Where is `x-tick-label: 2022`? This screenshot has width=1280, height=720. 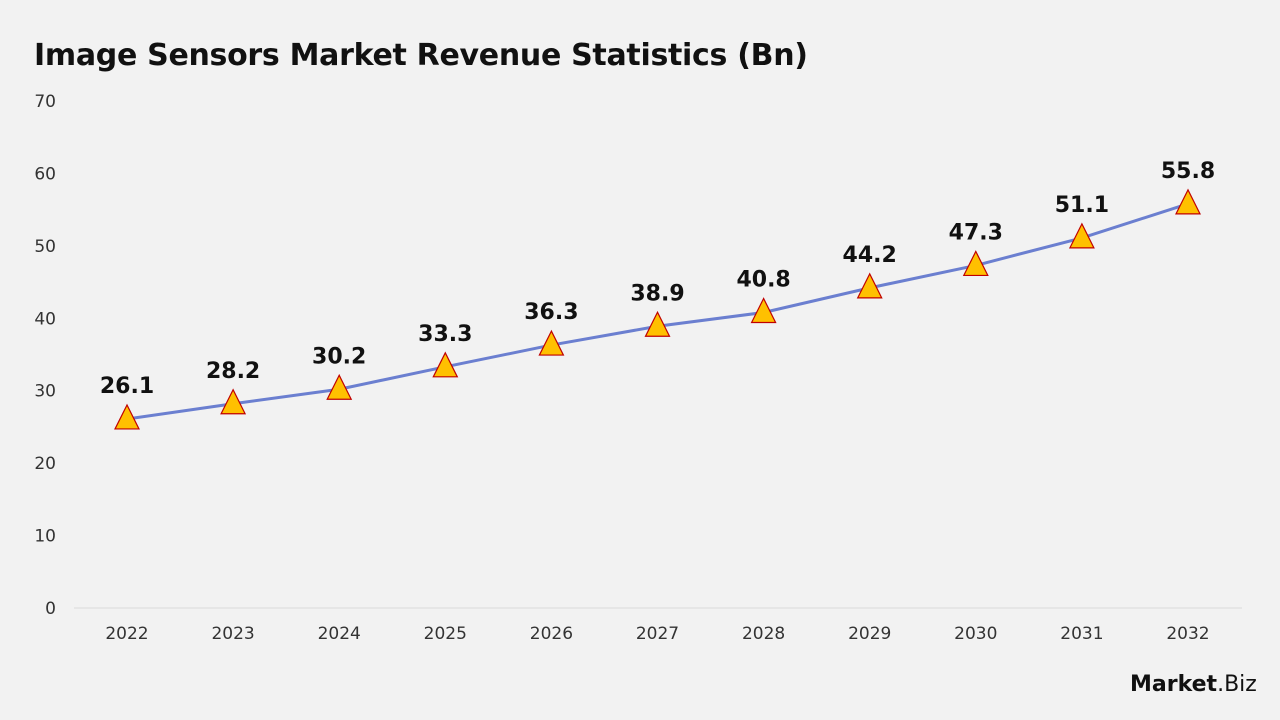 x-tick-label: 2022 is located at coordinates (126, 634).